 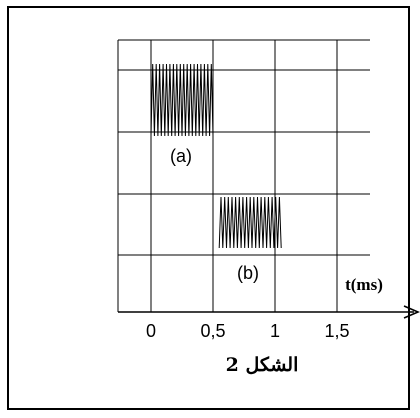 I want to click on signal-label-a: (a), so click(x=181, y=156).